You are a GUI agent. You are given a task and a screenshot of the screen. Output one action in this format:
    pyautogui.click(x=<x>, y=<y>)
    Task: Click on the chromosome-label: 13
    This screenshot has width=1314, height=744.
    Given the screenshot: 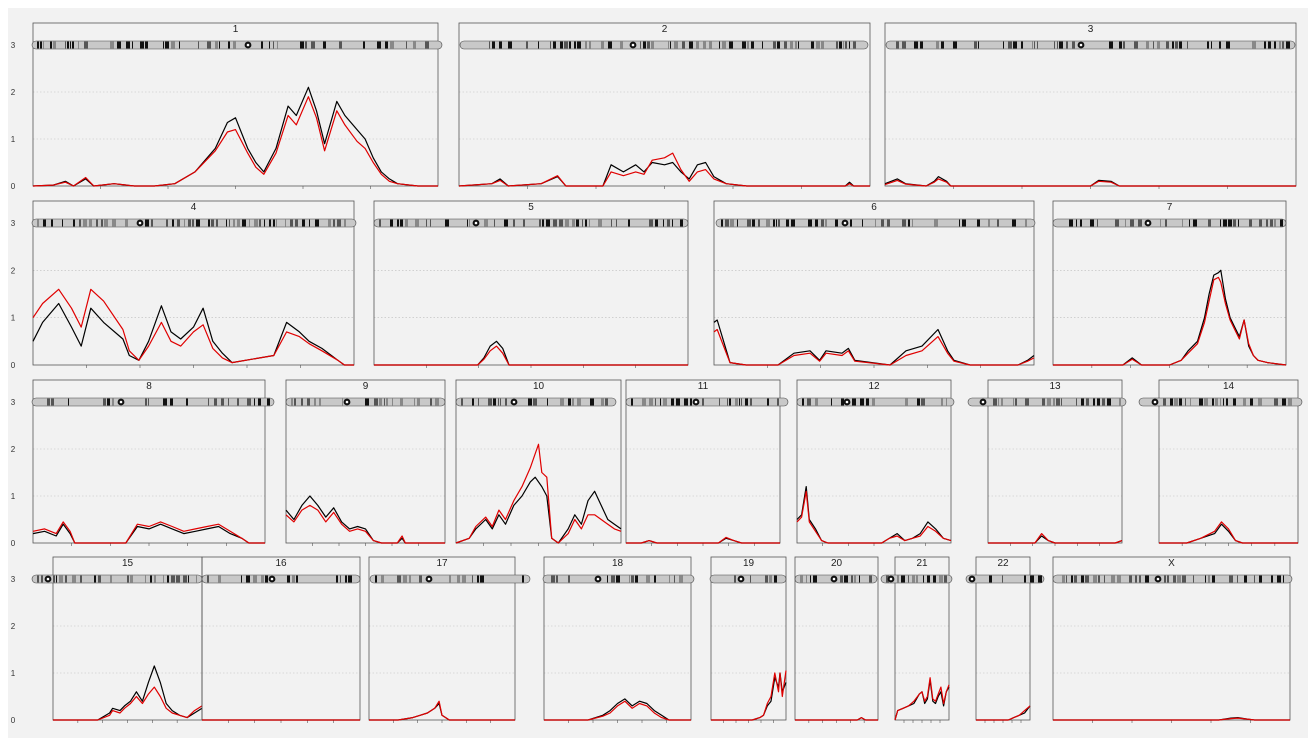 What is the action you would take?
    pyautogui.click(x=1055, y=386)
    